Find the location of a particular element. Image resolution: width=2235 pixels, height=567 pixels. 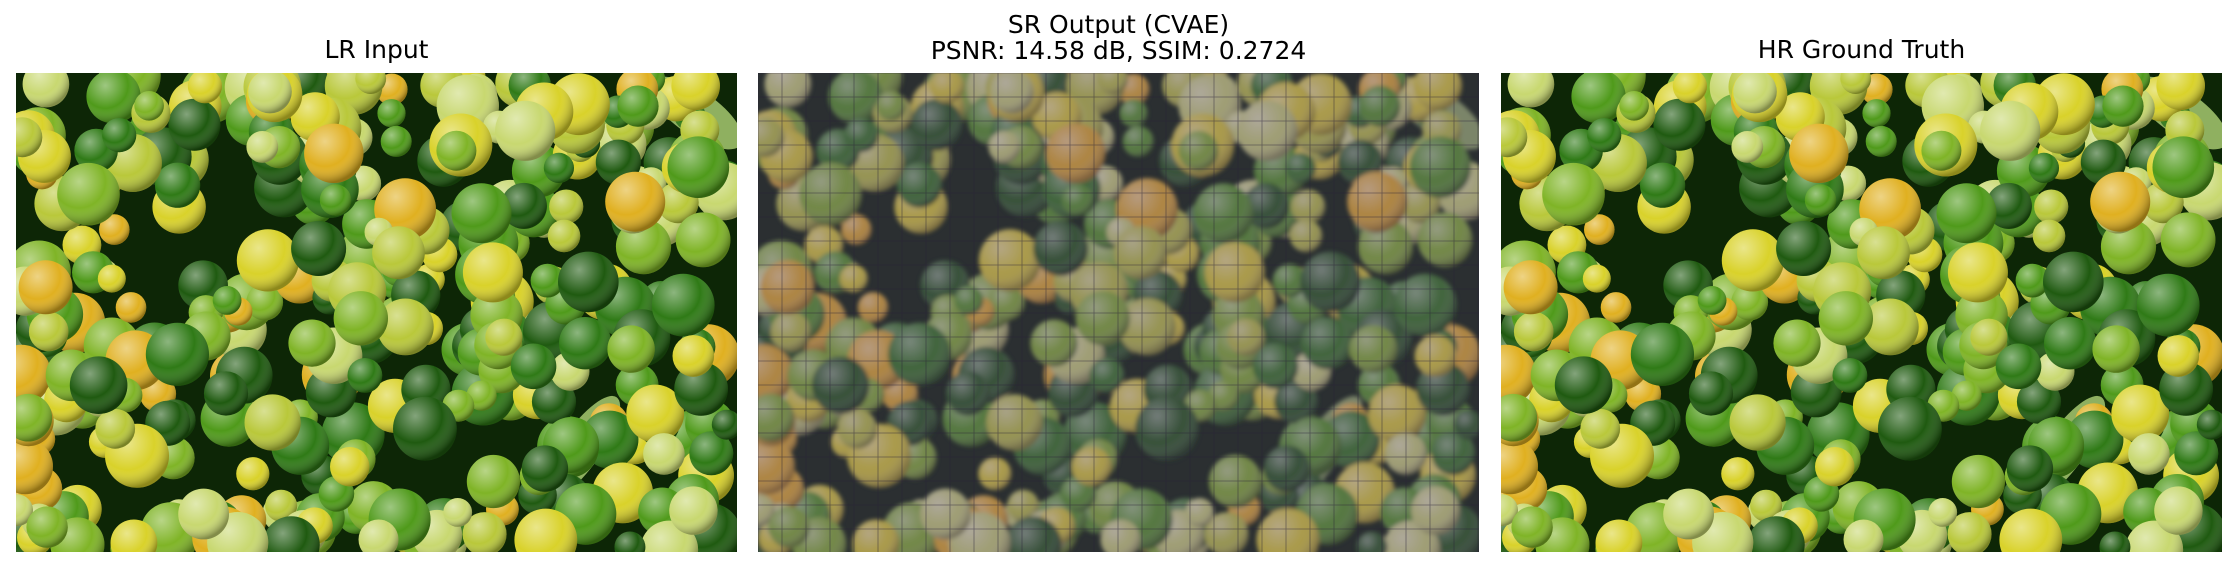

panel-title: HR Ground Truth is located at coordinates (1861, 49).